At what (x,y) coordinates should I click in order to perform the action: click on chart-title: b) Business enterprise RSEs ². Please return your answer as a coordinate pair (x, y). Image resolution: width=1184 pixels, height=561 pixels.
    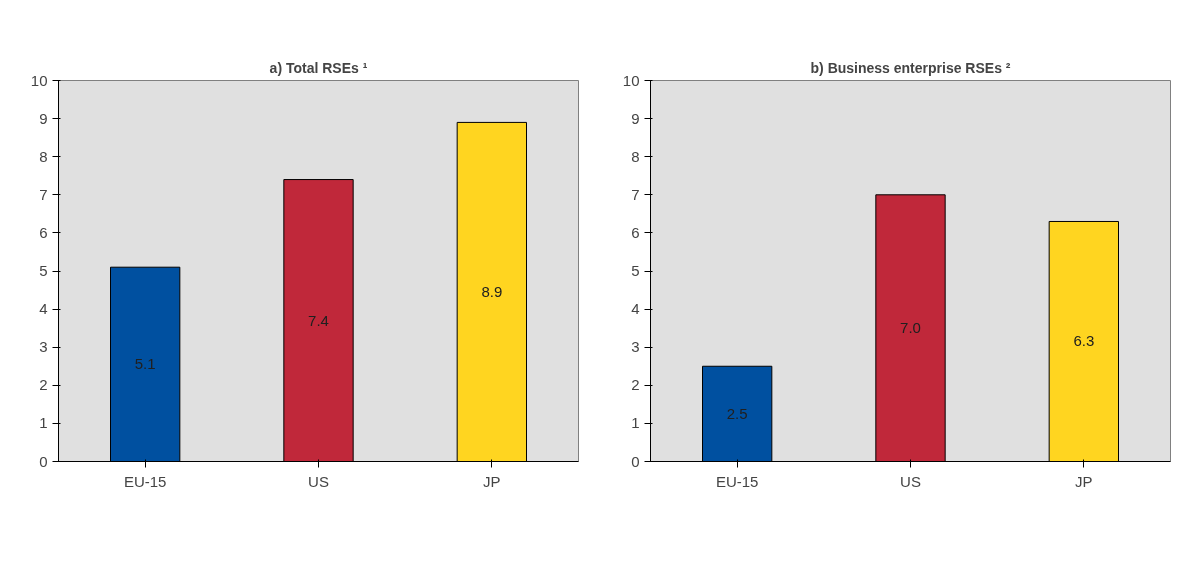
    Looking at the image, I should click on (910, 67).